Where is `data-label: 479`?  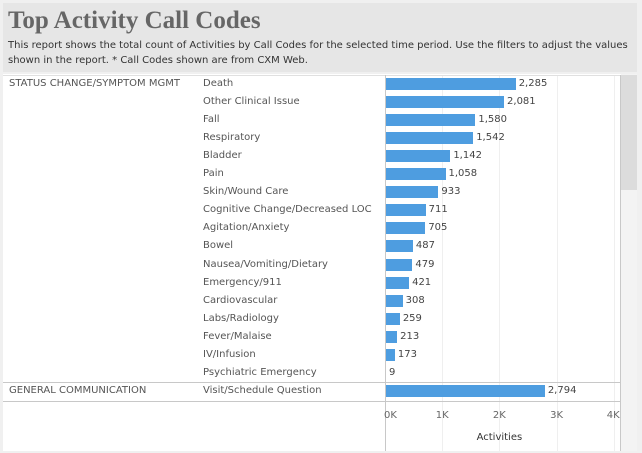 data-label: 479 is located at coordinates (425, 264).